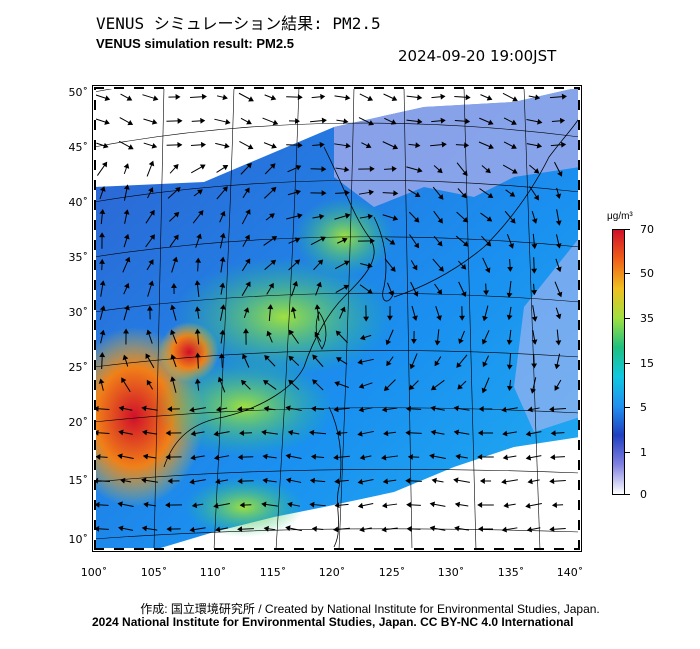 This screenshot has width=700, height=649. Describe the element at coordinates (78, 202) in the screenshot. I see `lat-label-40: 40˚` at that location.